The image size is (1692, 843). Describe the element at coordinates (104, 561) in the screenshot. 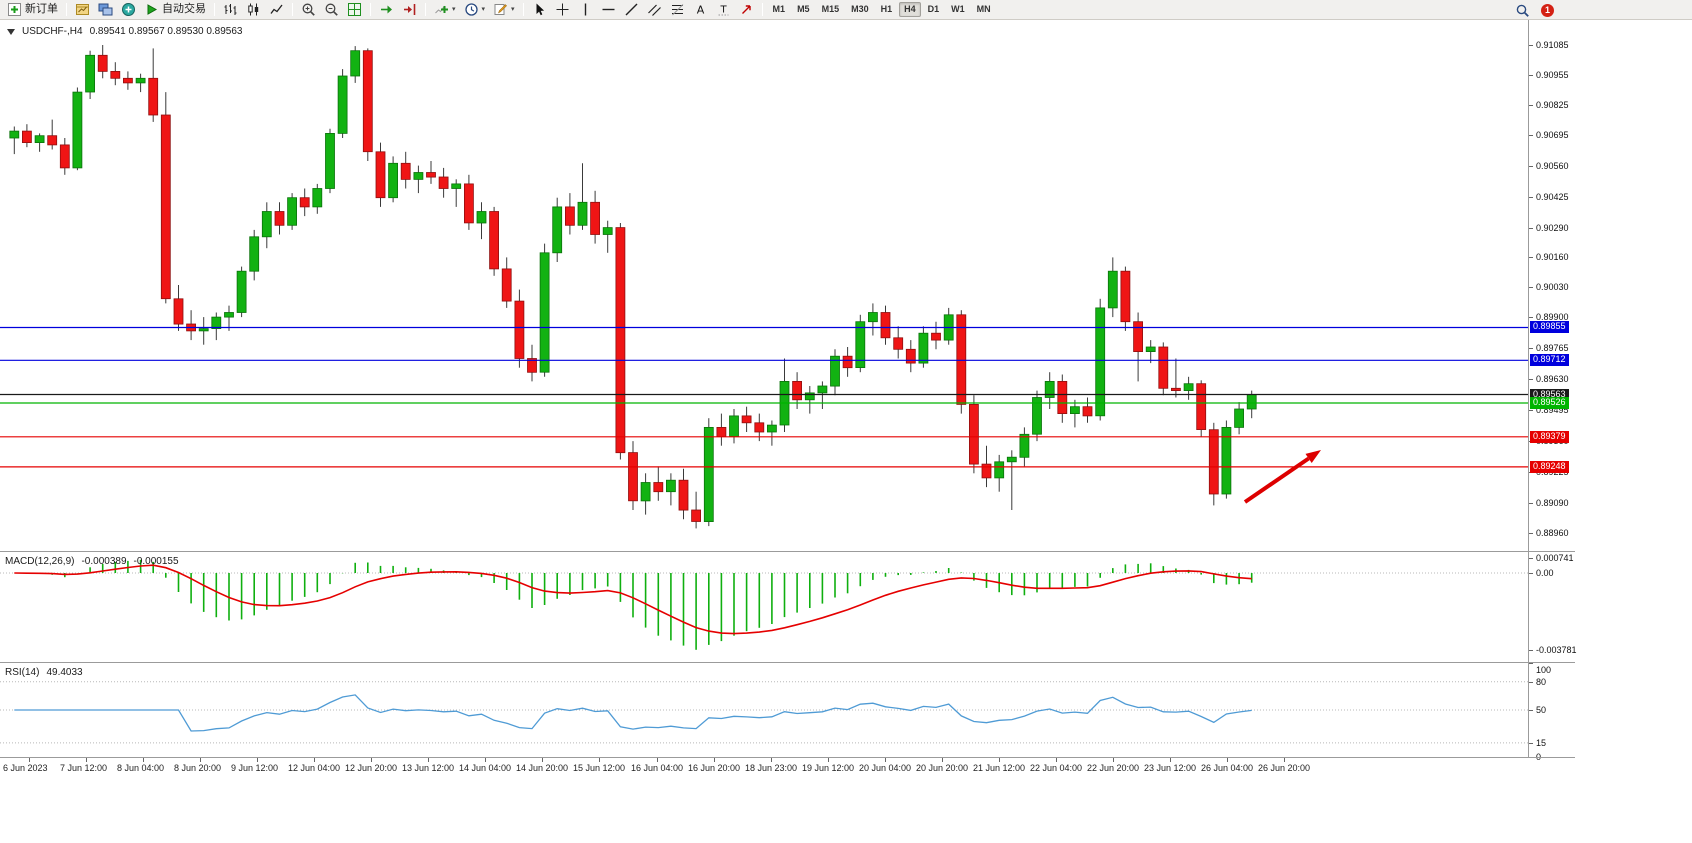

I see `macd-main-value: -0.000389` at that location.